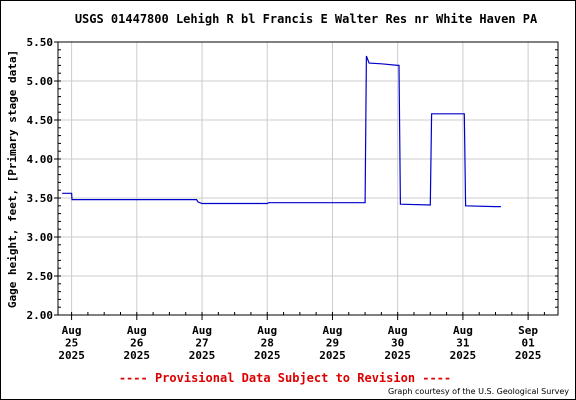 The height and width of the screenshot is (400, 576). I want to click on x-tick-label-day: 29, so click(332, 343).